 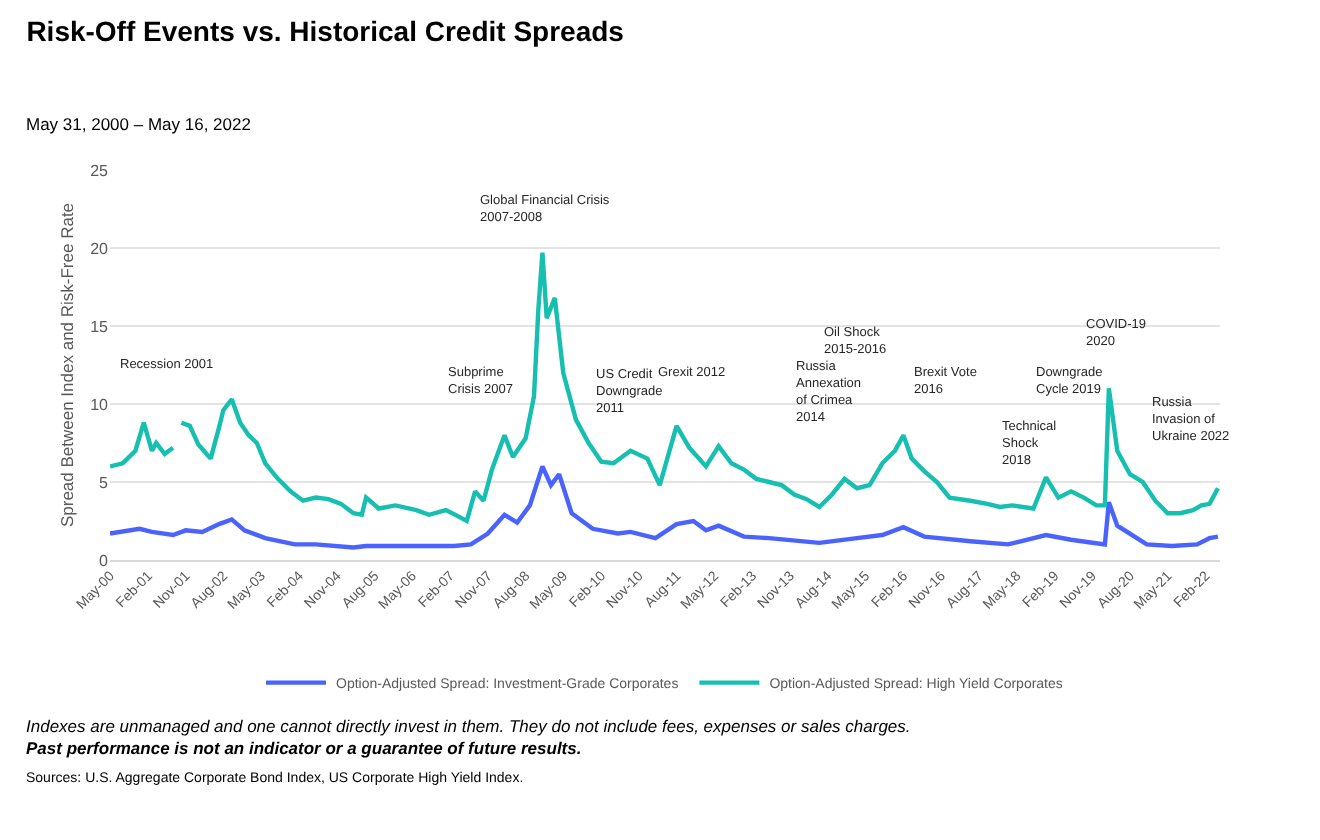 I want to click on chart-subtitle: May 31, 2000 – May 16, 2022, so click(x=139, y=124).